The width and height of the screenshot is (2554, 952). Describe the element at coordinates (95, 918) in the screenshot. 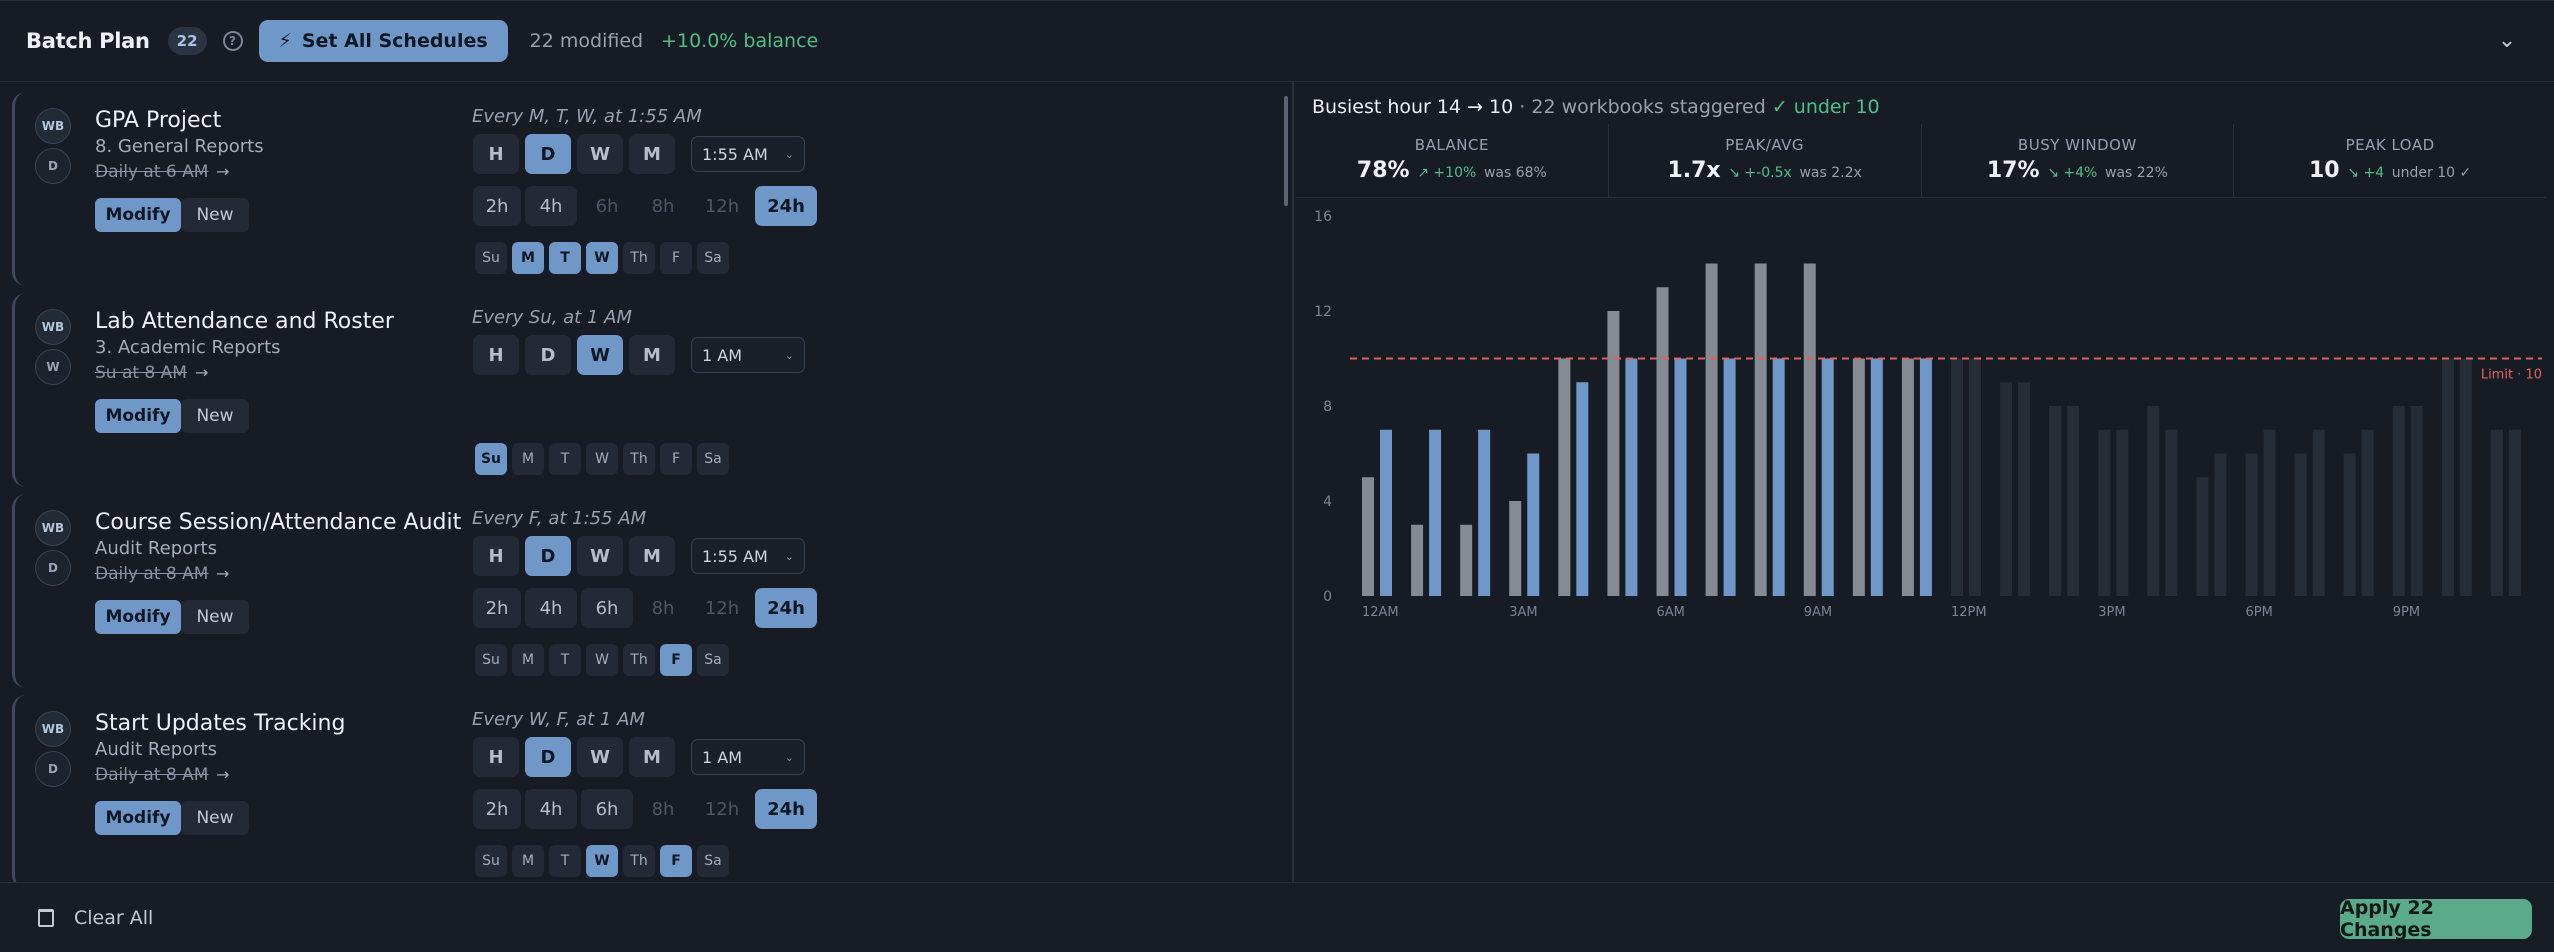

I see `clear-all-button: Clear All` at that location.